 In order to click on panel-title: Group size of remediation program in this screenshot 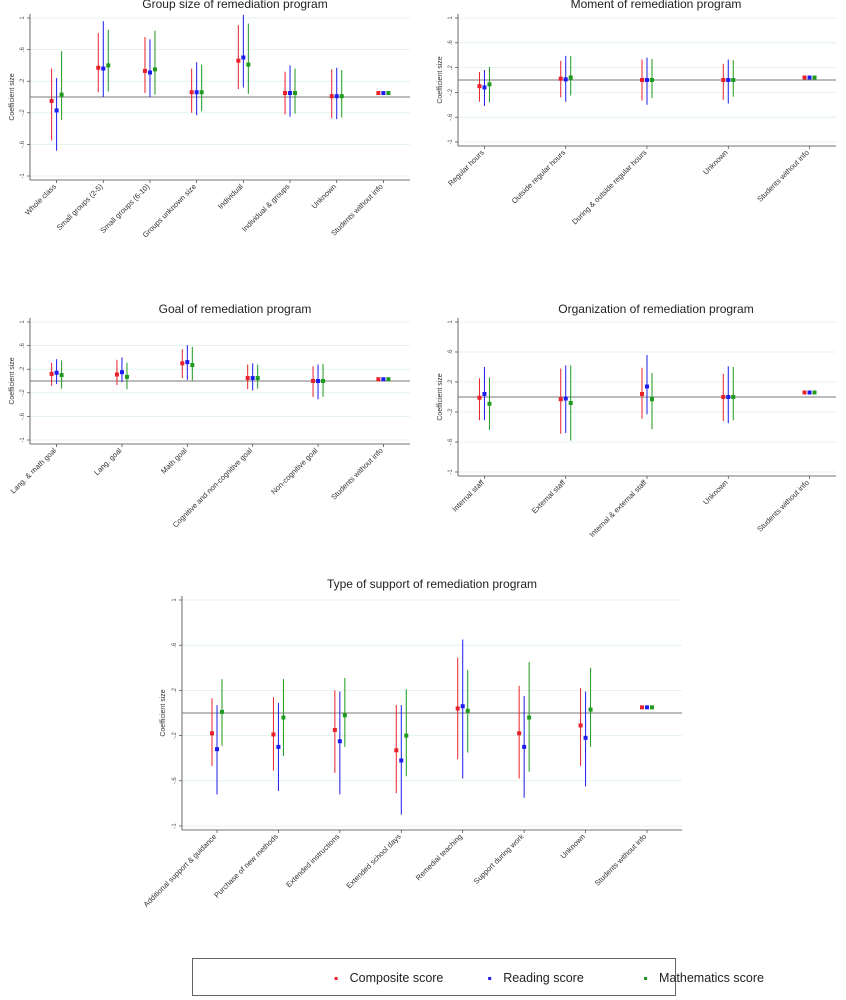, I will do `click(234, 5)`.